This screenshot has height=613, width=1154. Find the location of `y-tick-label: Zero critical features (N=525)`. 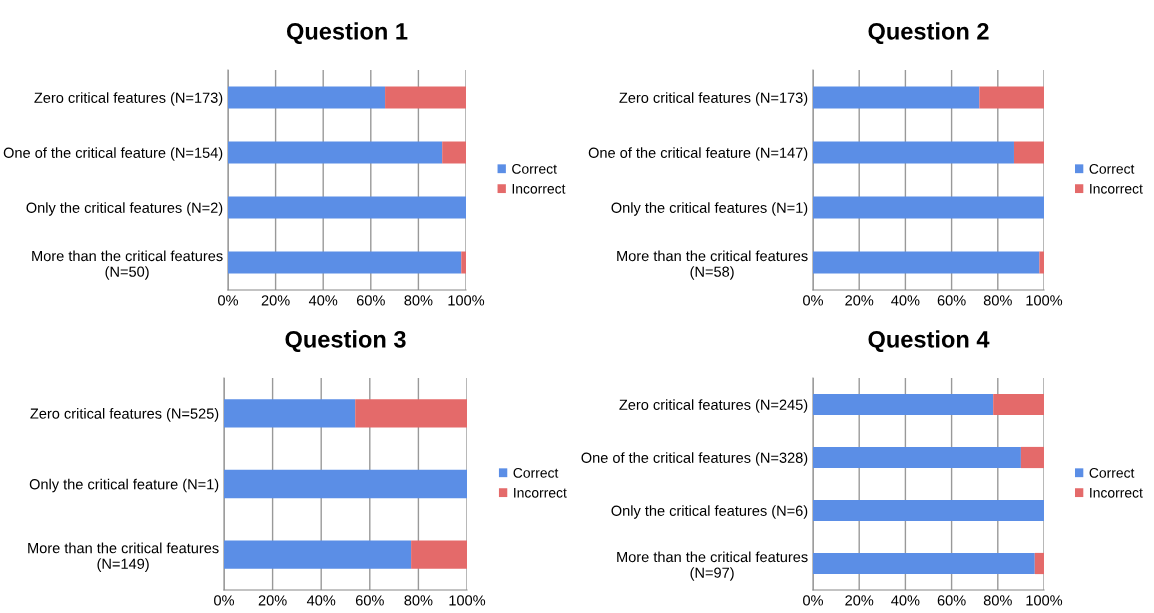

y-tick-label: Zero critical features (N=525) is located at coordinates (124, 415).